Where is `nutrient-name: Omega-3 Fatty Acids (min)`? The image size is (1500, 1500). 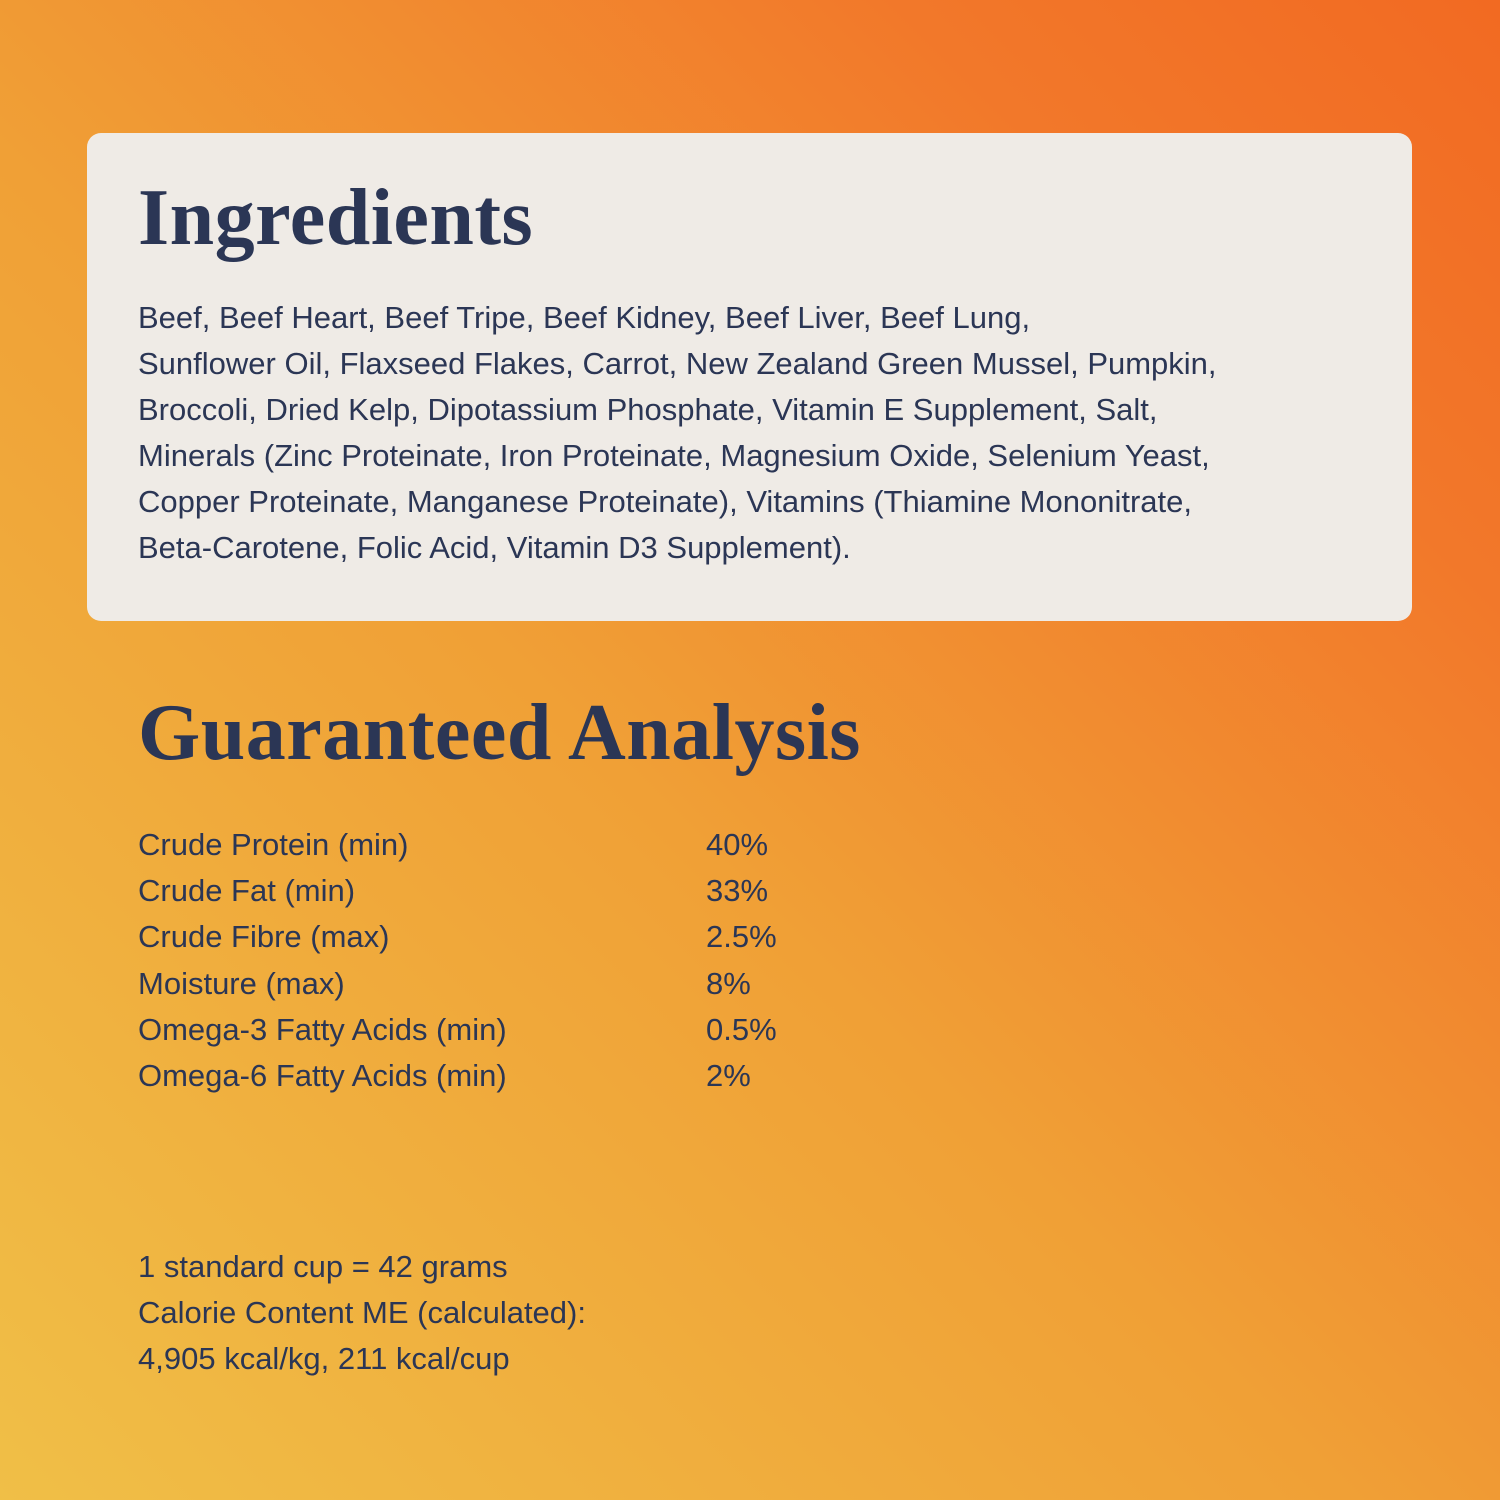
nutrient-name: Omega-3 Fatty Acids (min) is located at coordinates (322, 1029).